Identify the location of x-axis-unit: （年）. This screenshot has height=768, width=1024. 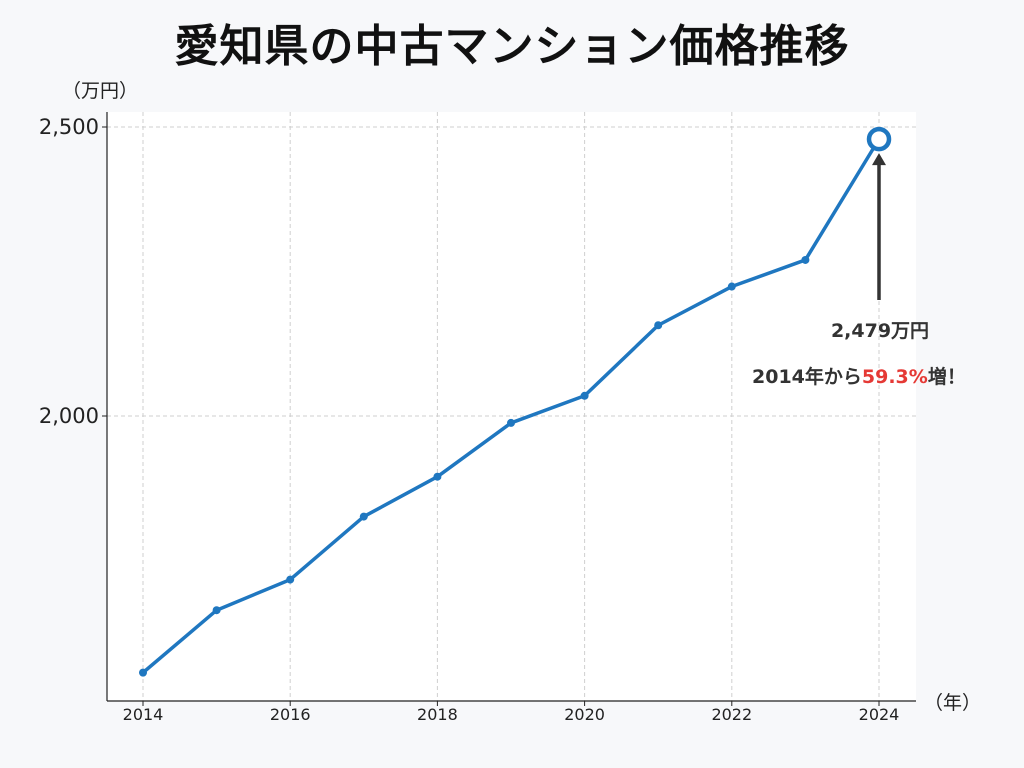
(953, 703).